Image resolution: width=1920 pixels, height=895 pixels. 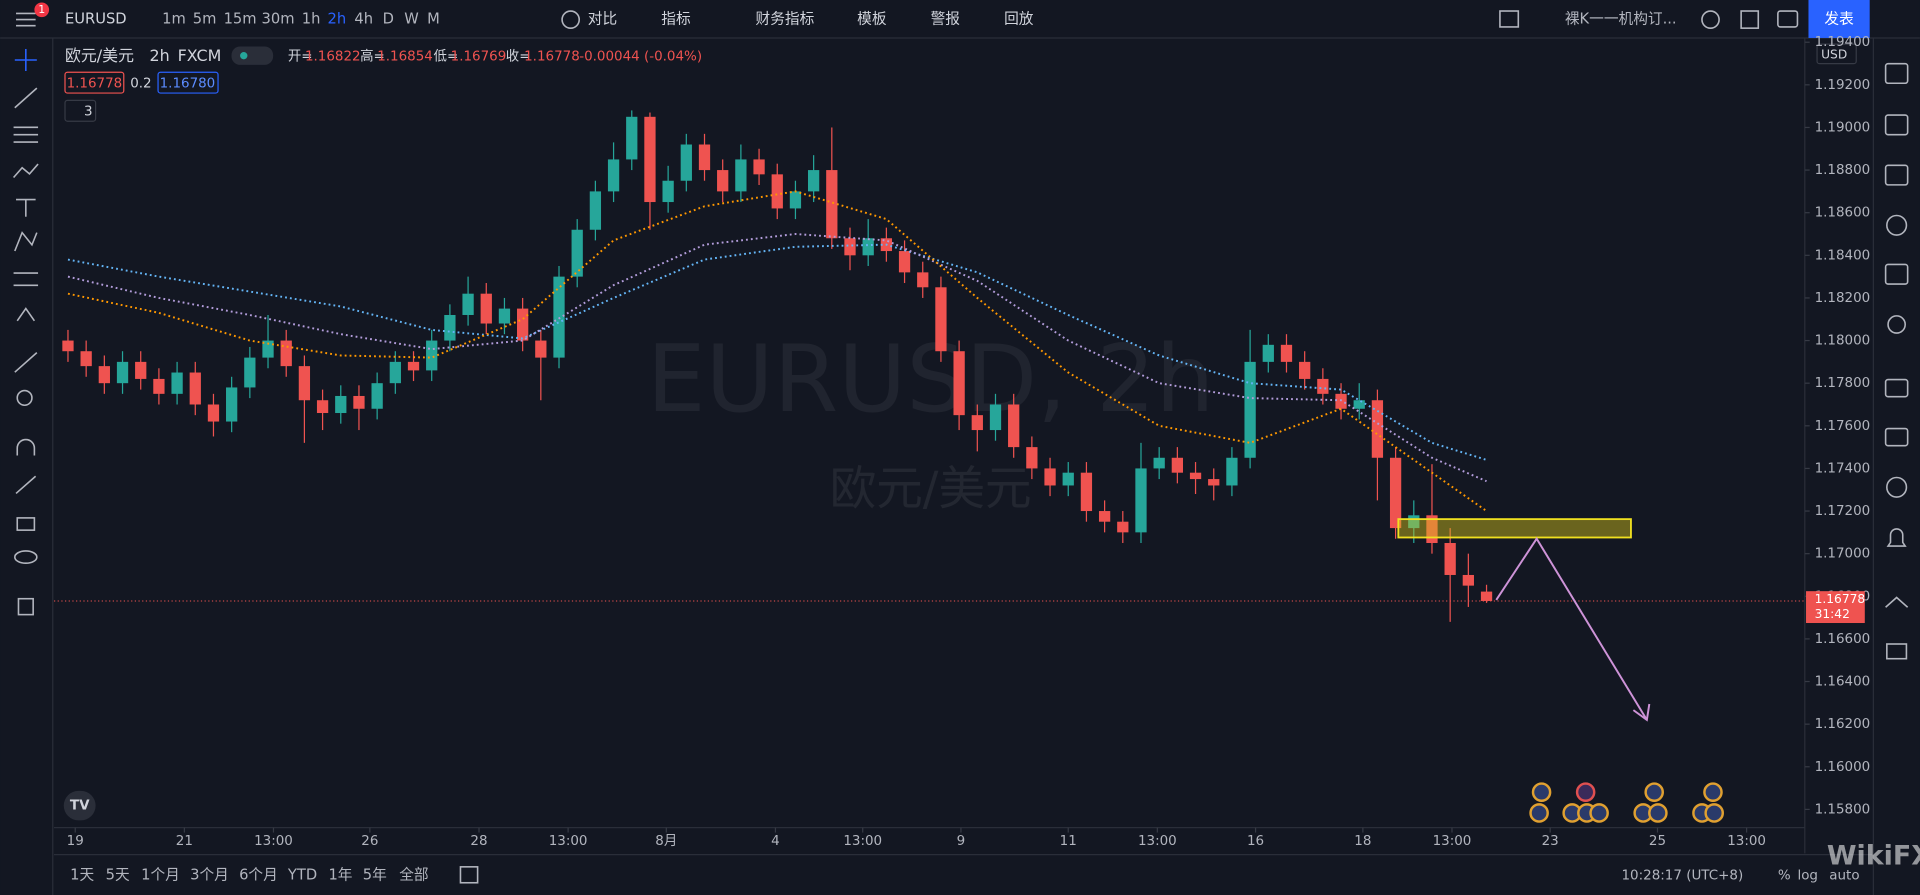 I want to click on high-value: 1.16854, so click(x=405, y=56).